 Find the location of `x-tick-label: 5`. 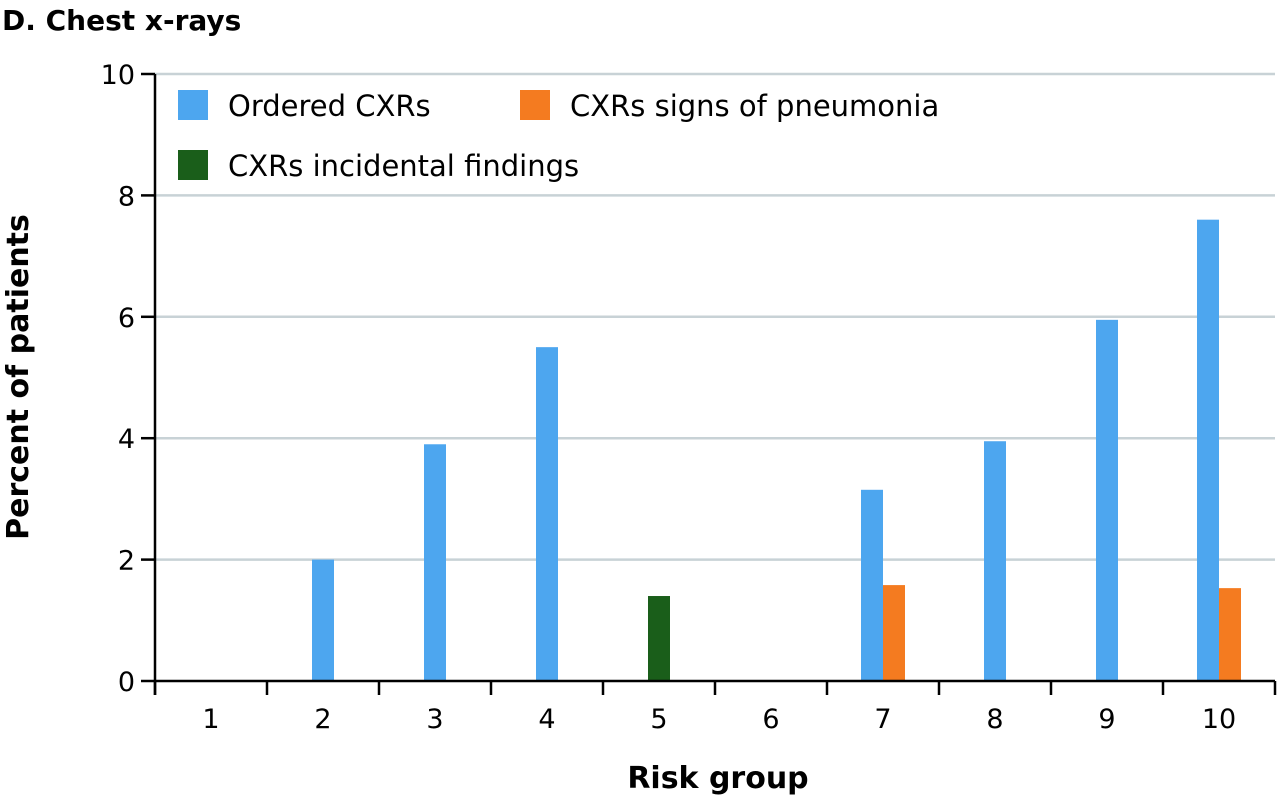

x-tick-label: 5 is located at coordinates (658, 719).